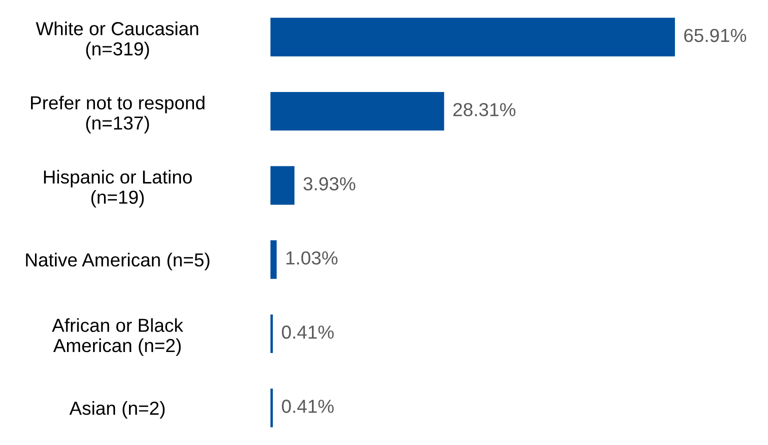  What do you see at coordinates (330, 183) in the screenshot?
I see `data-label: 3.93%` at bounding box center [330, 183].